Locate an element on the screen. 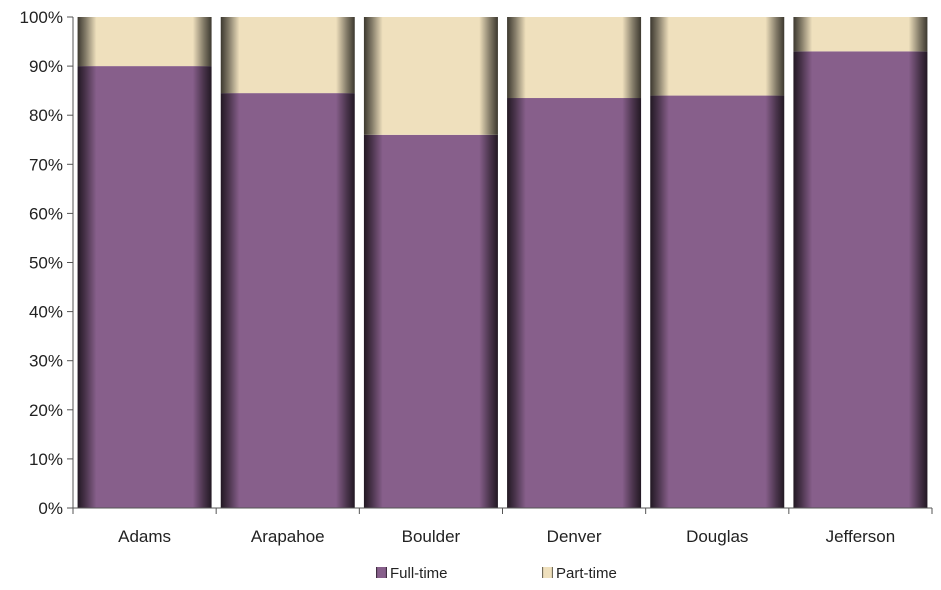  y-tick-label: 20% is located at coordinates (46, 410).